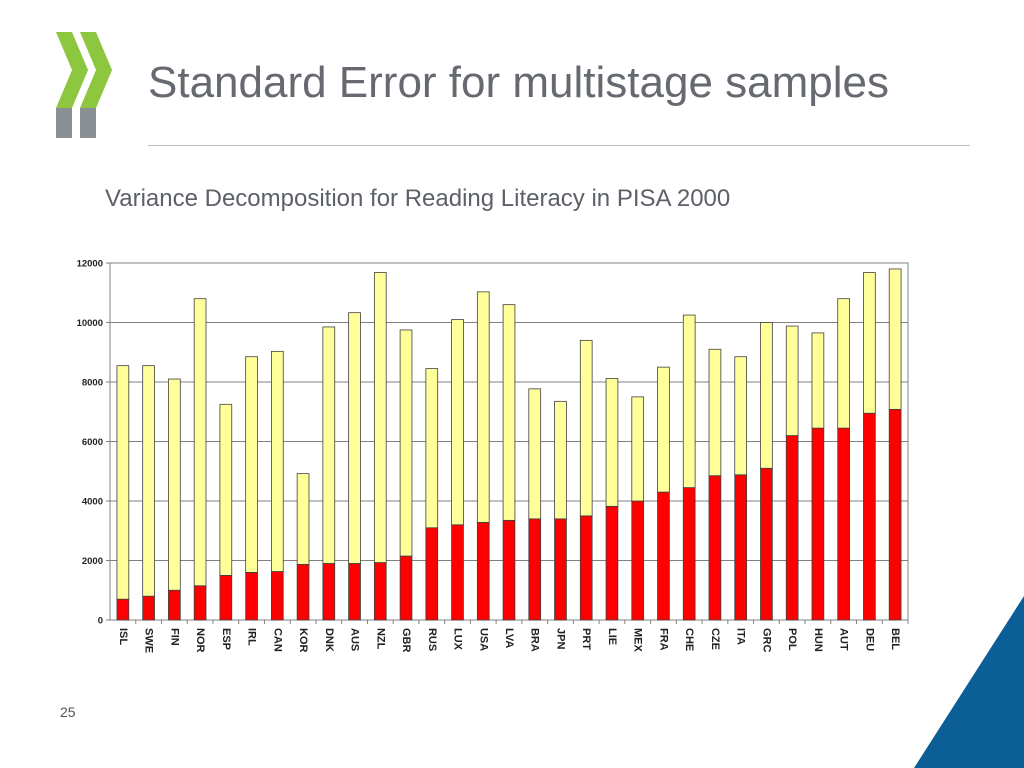 The width and height of the screenshot is (1024, 768). Describe the element at coordinates (741, 636) in the screenshot. I see `x-tick-label: ITA` at that location.